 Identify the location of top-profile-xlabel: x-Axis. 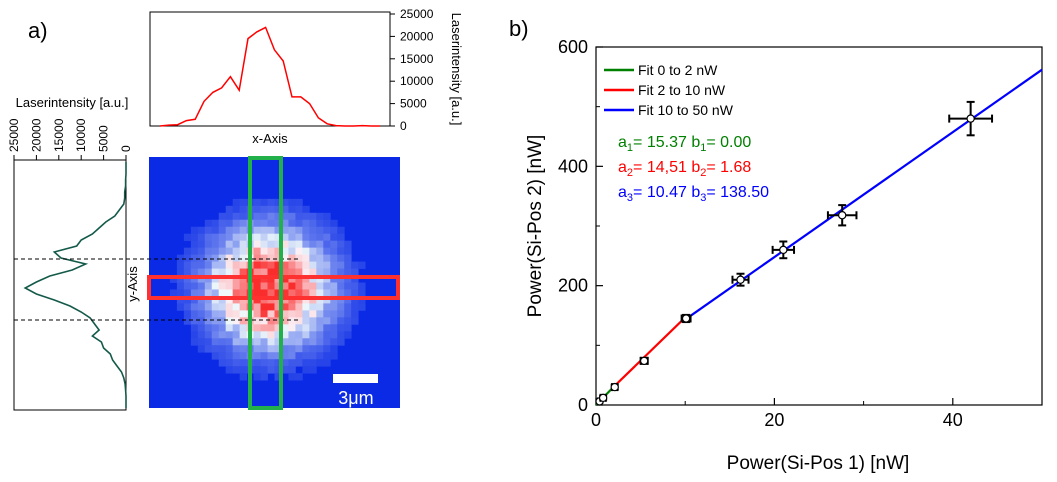
(270, 138).